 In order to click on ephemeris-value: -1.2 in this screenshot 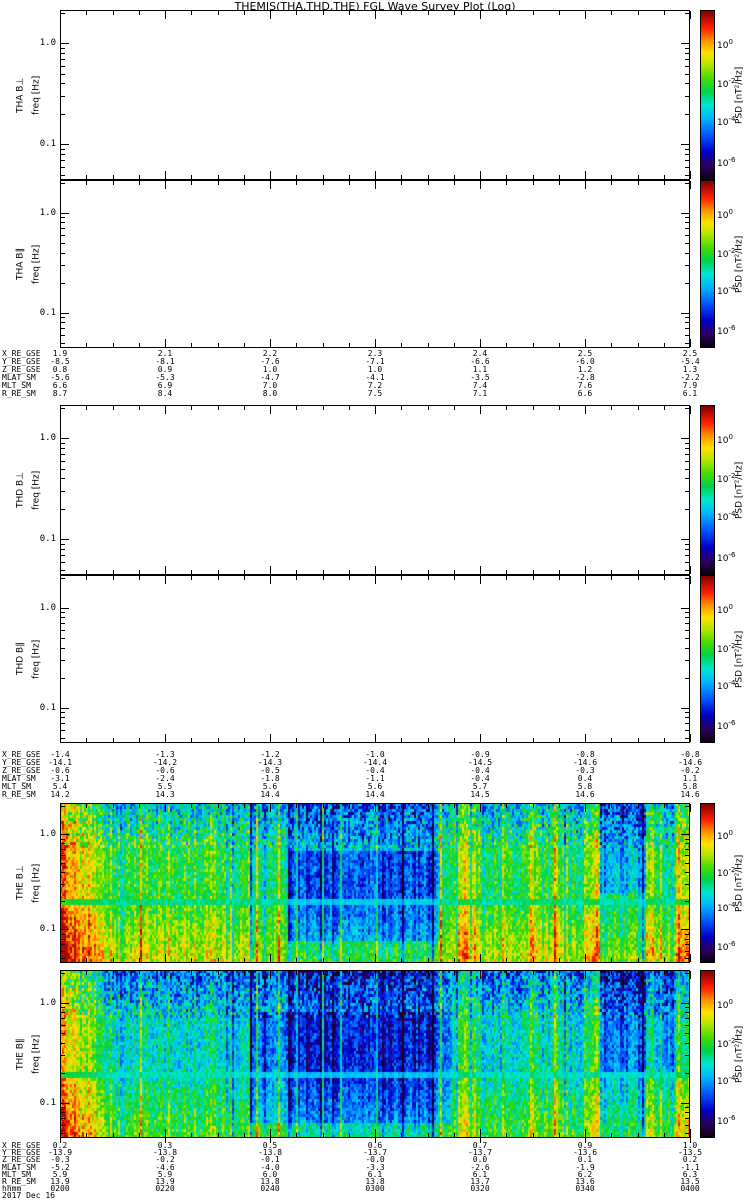, I will do `click(270, 754)`.